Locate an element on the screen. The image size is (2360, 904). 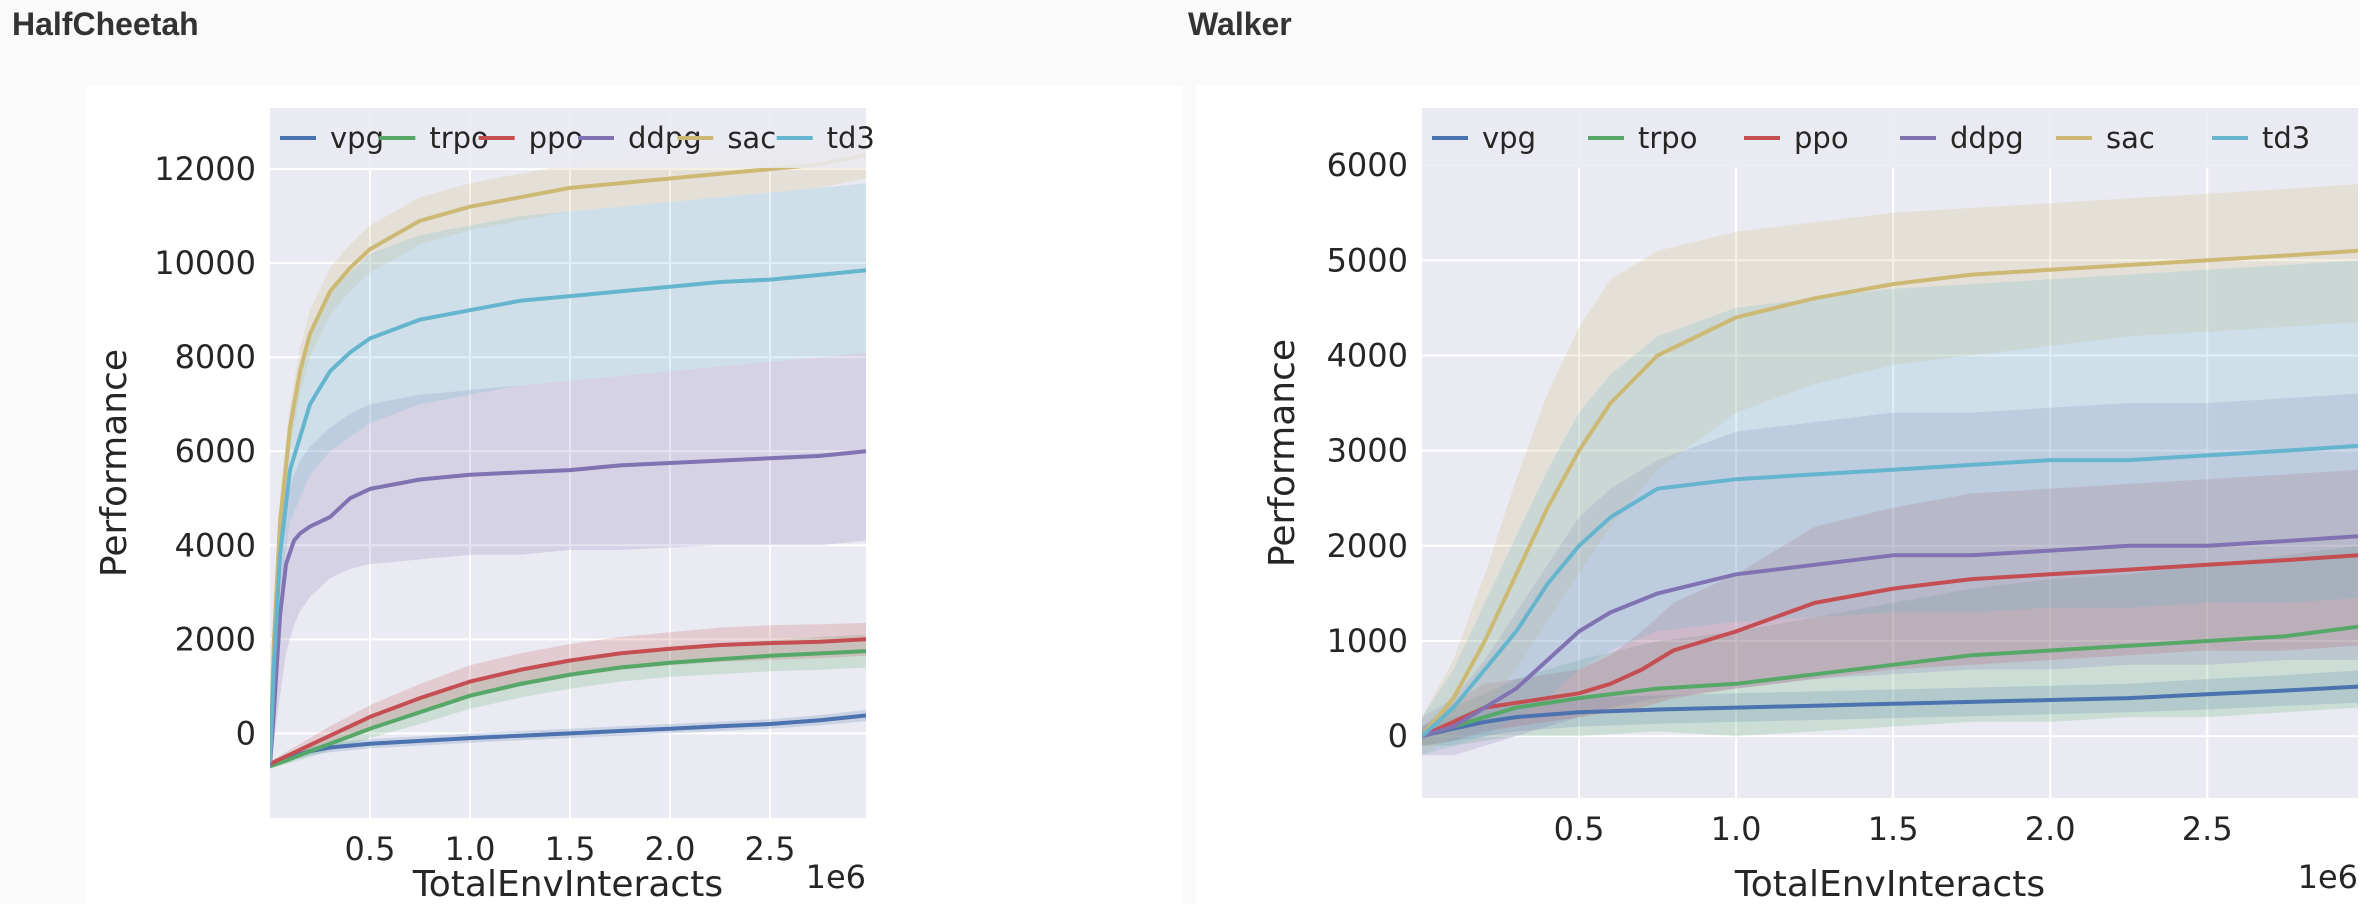
legend-label-ddpg: ddpg is located at coordinates (1987, 138).